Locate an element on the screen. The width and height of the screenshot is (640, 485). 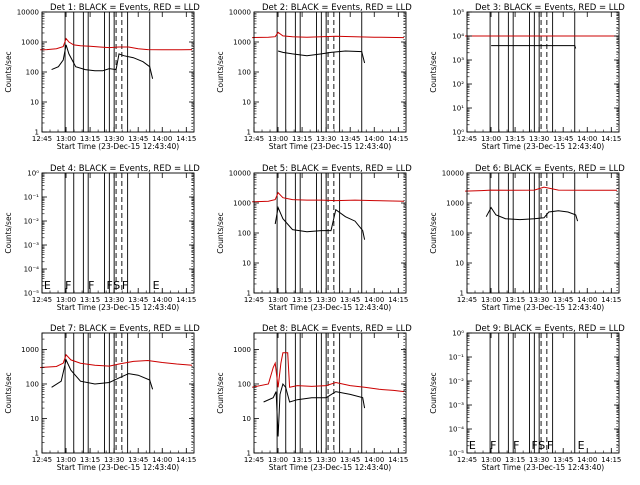
y-tick-label: 10⁻³ is located at coordinates (457, 406).